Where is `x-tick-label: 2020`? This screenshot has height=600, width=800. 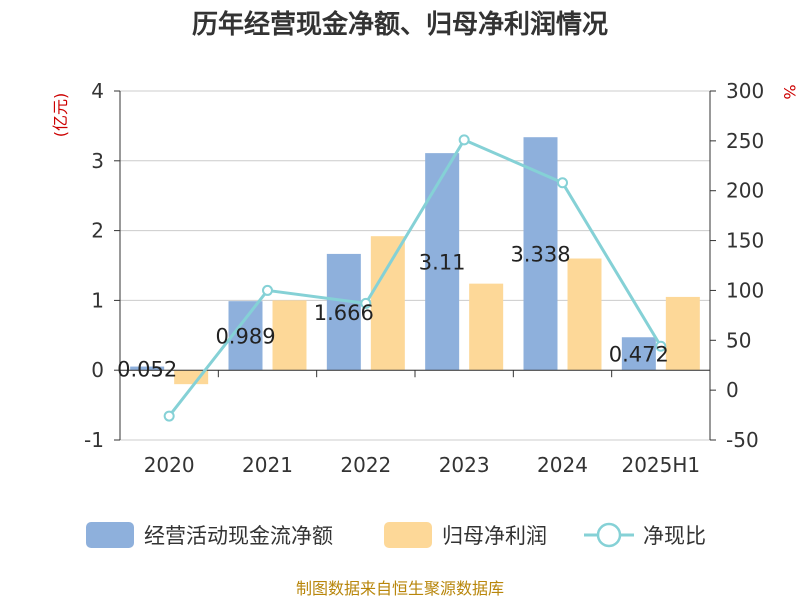
x-tick-label: 2020 is located at coordinates (169, 465).